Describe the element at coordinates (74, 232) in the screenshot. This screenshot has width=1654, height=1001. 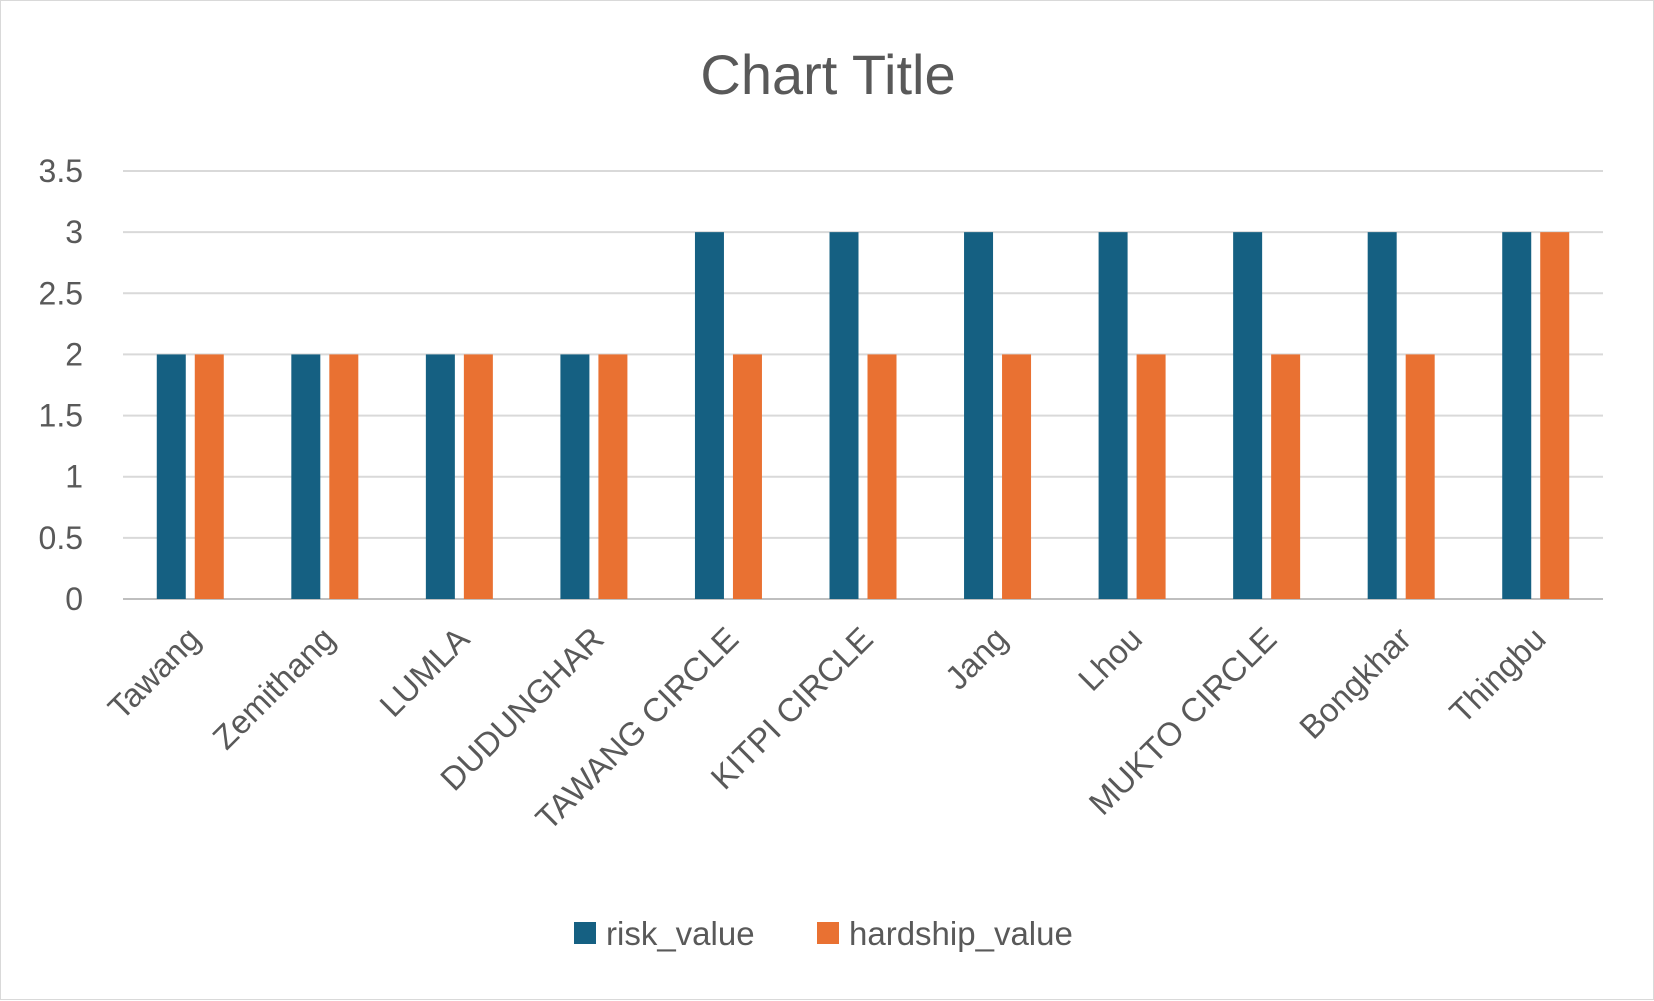
I see `y-tick-label: 3` at that location.